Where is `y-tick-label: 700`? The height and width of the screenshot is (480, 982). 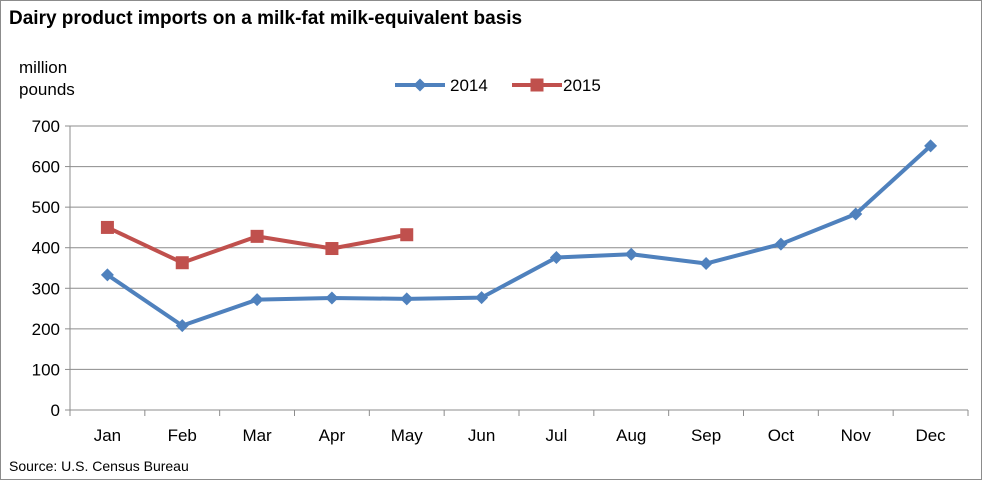 y-tick-label: 700 is located at coordinates (46, 126).